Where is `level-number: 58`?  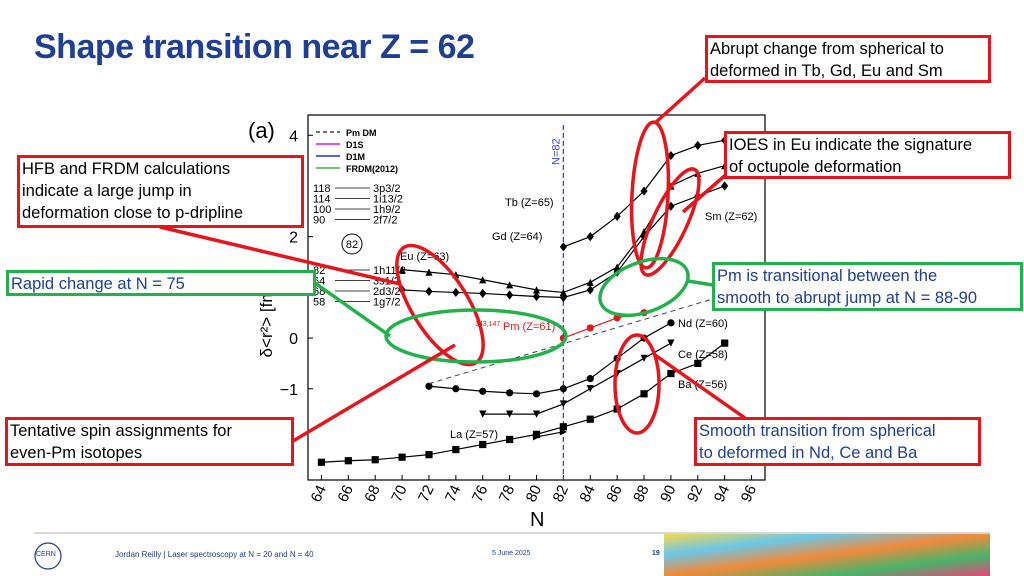
level-number: 58 is located at coordinates (319, 303).